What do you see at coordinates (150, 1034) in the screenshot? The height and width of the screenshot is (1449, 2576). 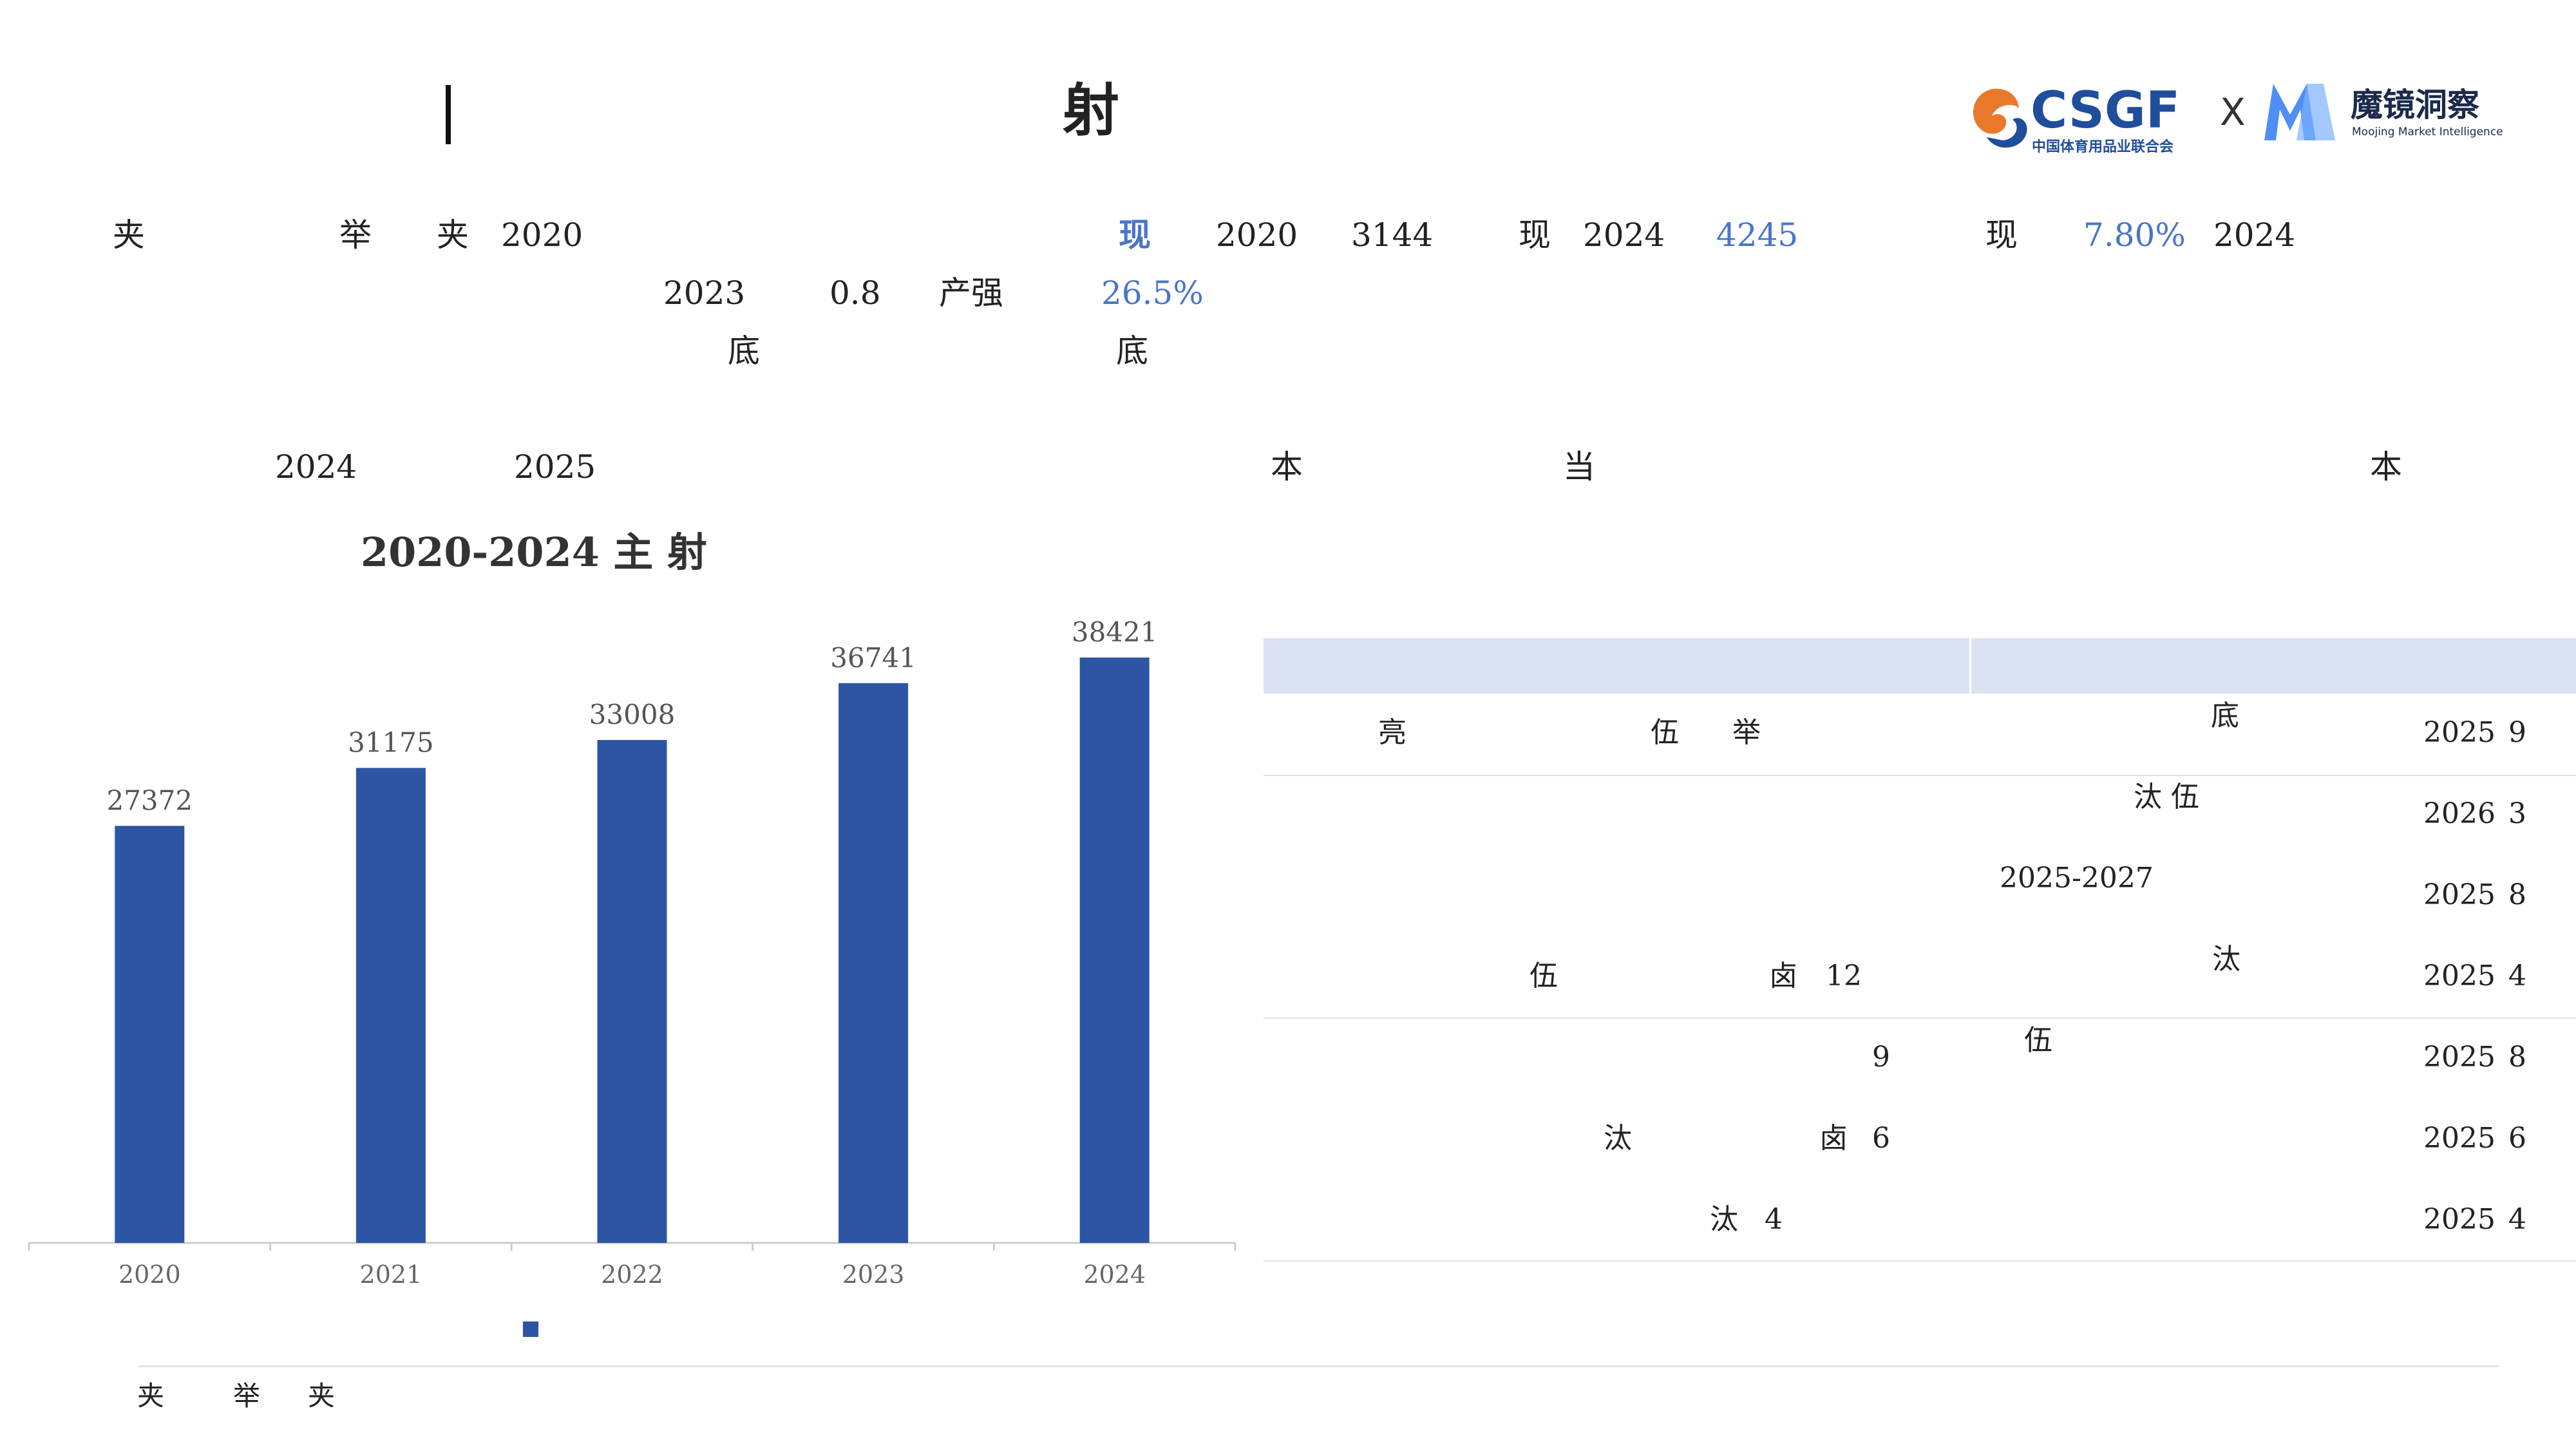 I see `bar-2020` at bounding box center [150, 1034].